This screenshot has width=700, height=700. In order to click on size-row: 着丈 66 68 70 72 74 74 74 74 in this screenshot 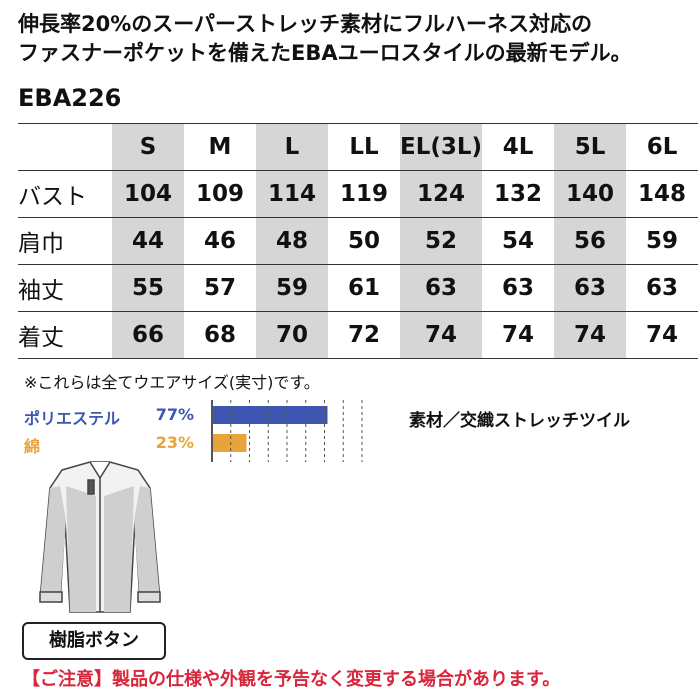, I will do `click(358, 335)`.